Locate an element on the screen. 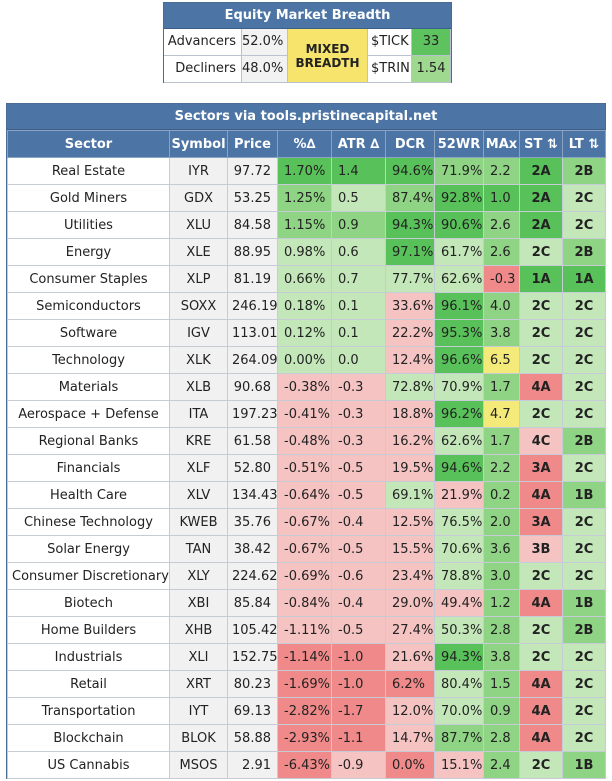 The height and width of the screenshot is (781, 612). pct-change-cell: 0.66% is located at coordinates (304, 279).